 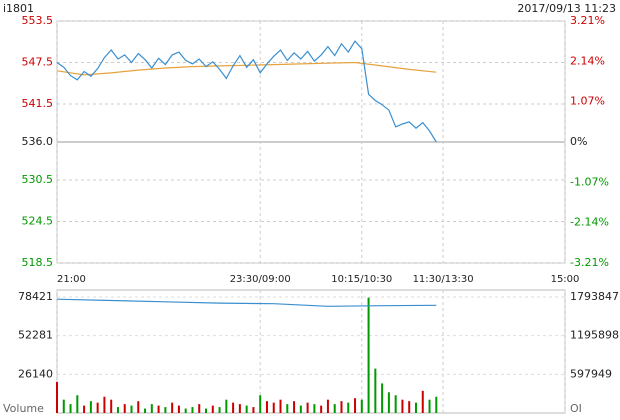 I want to click on volume-tick-label: 78421, so click(x=35, y=296).